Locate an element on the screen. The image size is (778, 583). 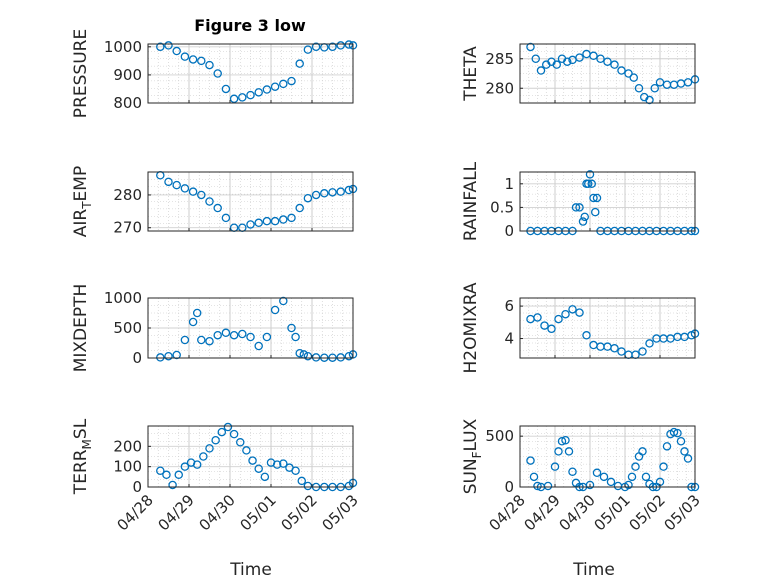
y-tick-label: 100 is located at coordinates (127, 467).